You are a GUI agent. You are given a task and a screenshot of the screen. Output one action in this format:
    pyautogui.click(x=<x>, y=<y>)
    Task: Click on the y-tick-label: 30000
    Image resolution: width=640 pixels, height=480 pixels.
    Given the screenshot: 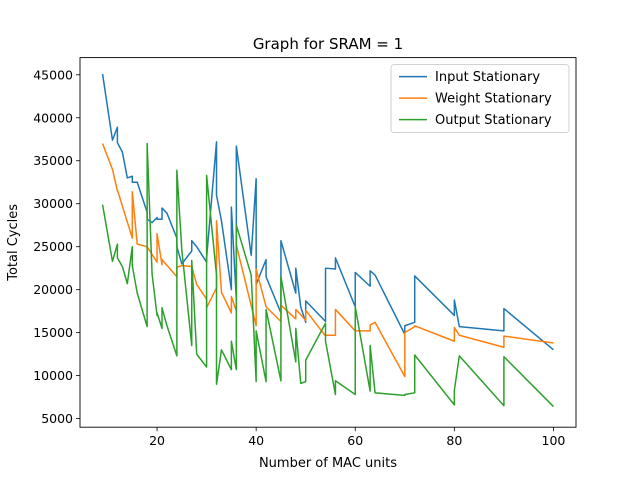 What is the action you would take?
    pyautogui.click(x=53, y=203)
    